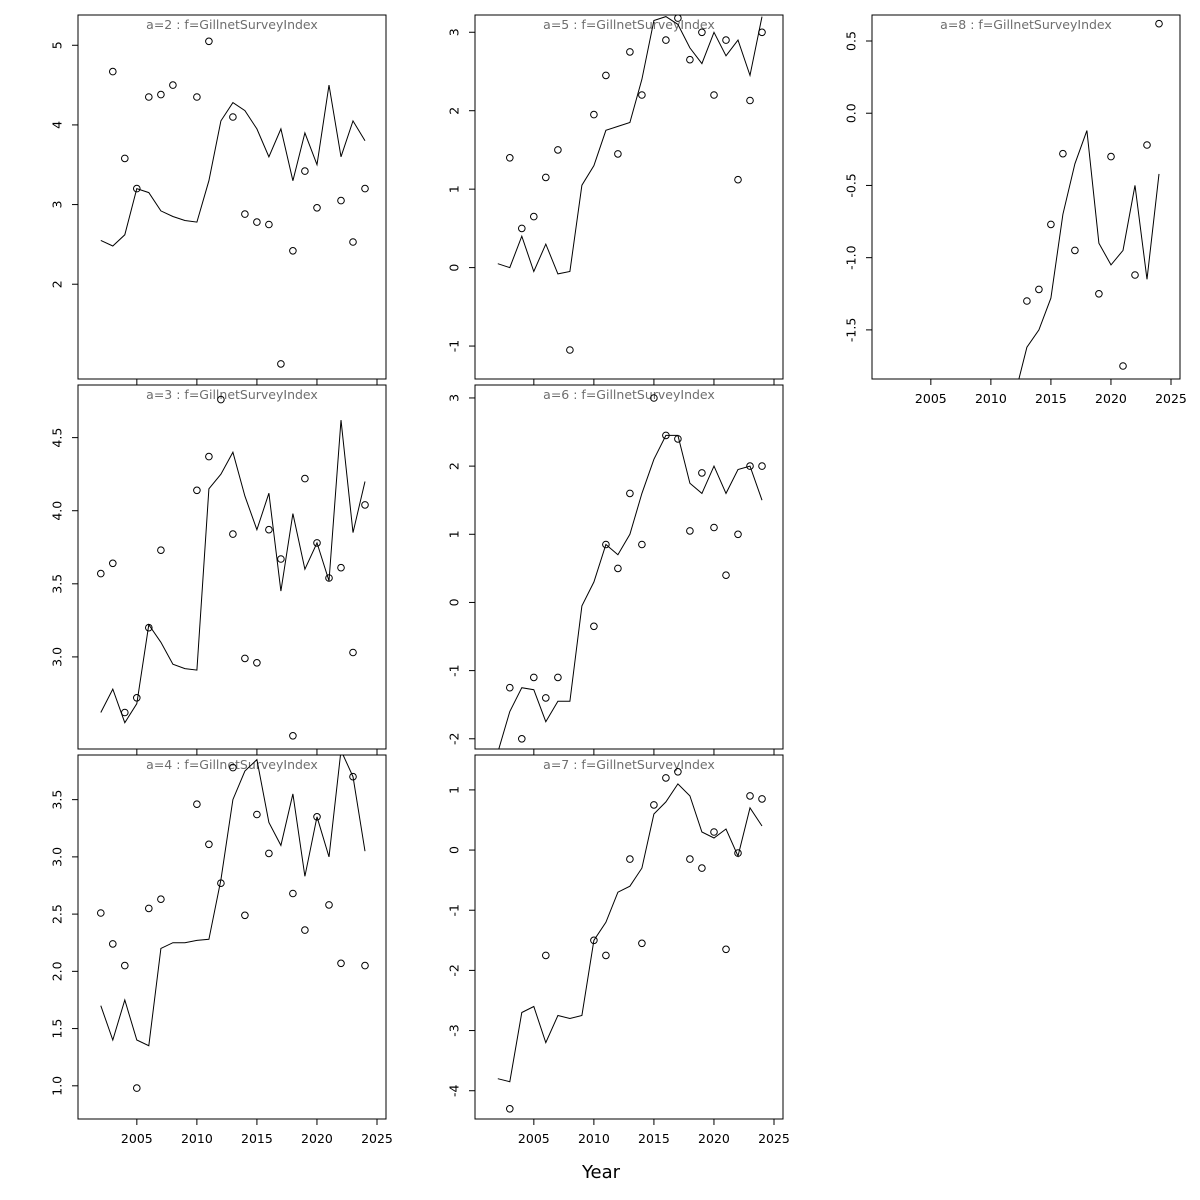 The width and height of the screenshot is (1200, 1200). Describe the element at coordinates (1026, 24) in the screenshot. I see `panel-title: a=8 : f=GillnetSurveyIndex` at that location.